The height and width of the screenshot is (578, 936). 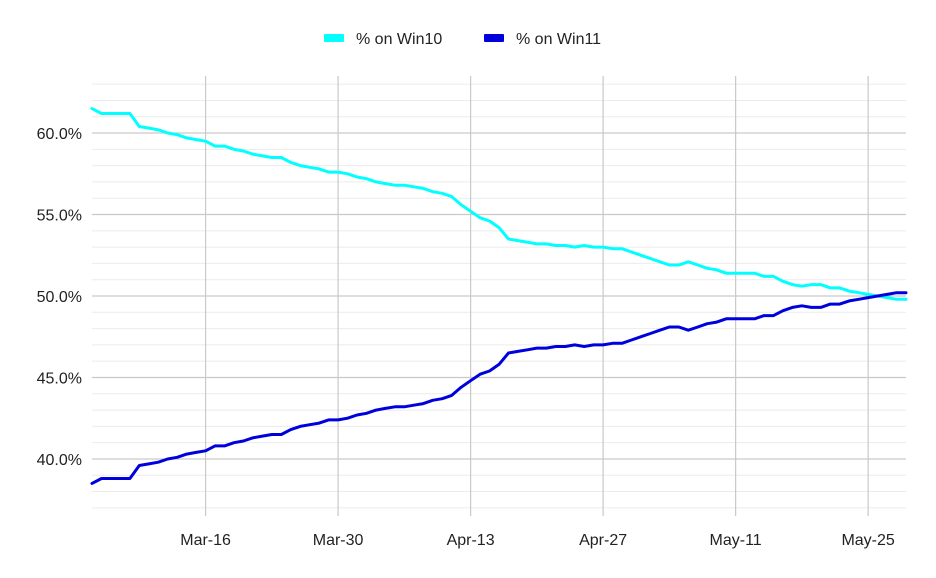 I want to click on x-tick-label: May-11, so click(x=736, y=540).